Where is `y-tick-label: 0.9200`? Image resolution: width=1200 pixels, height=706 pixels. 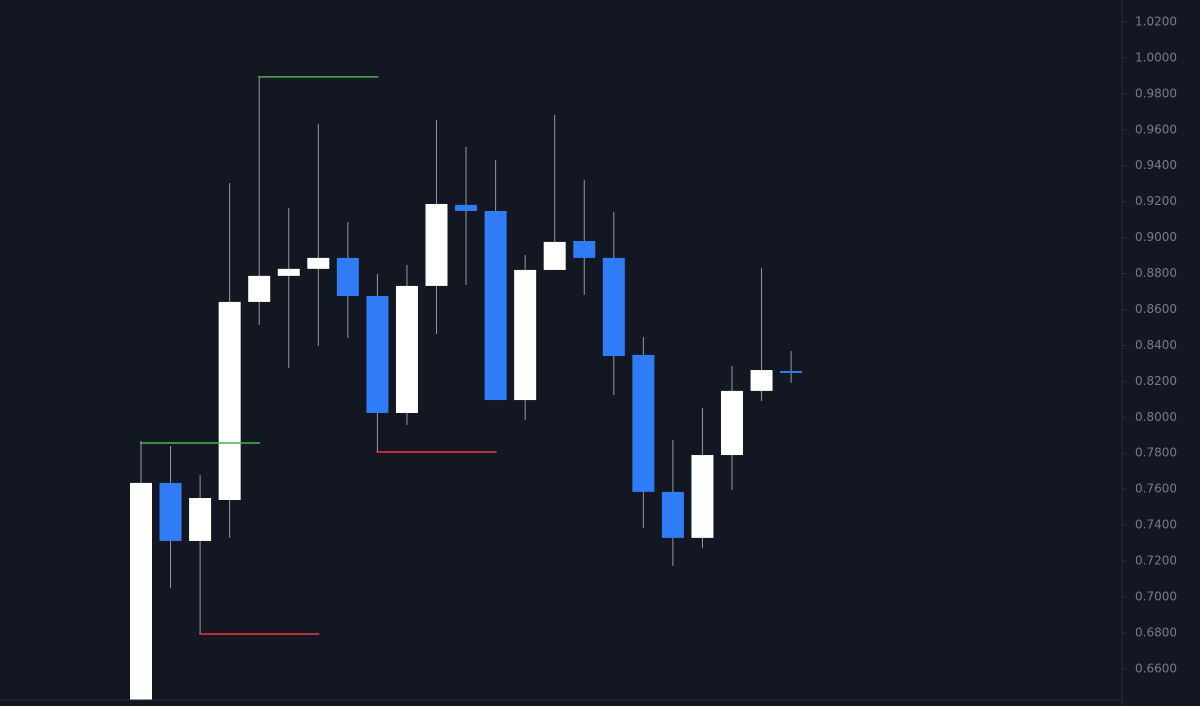 y-tick-label: 0.9200 is located at coordinates (1156, 201).